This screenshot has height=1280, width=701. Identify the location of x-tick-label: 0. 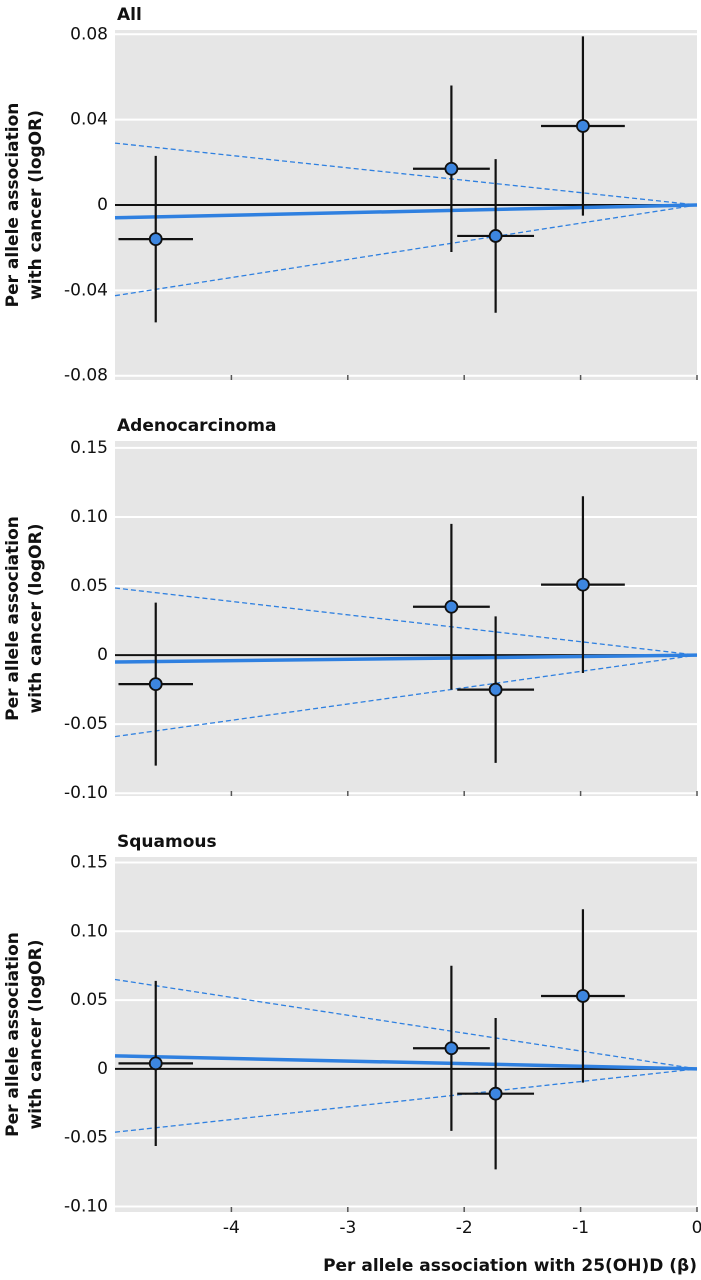
(696, 1228).